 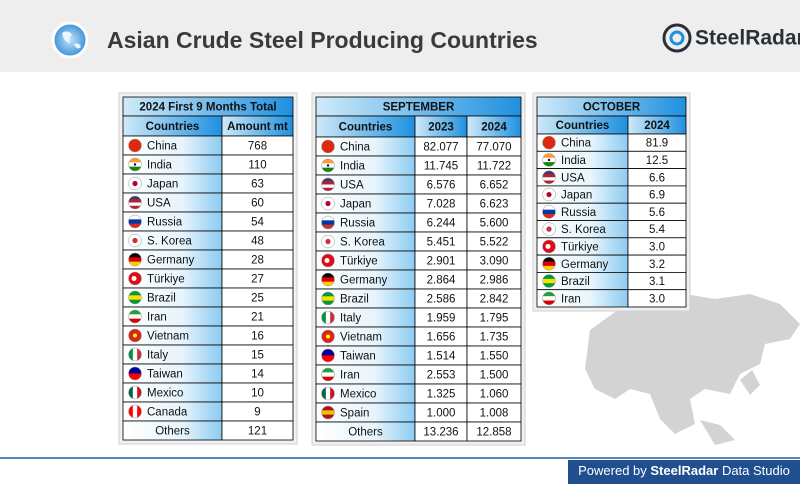 I want to click on cell-value: 11.722, so click(x=494, y=167).